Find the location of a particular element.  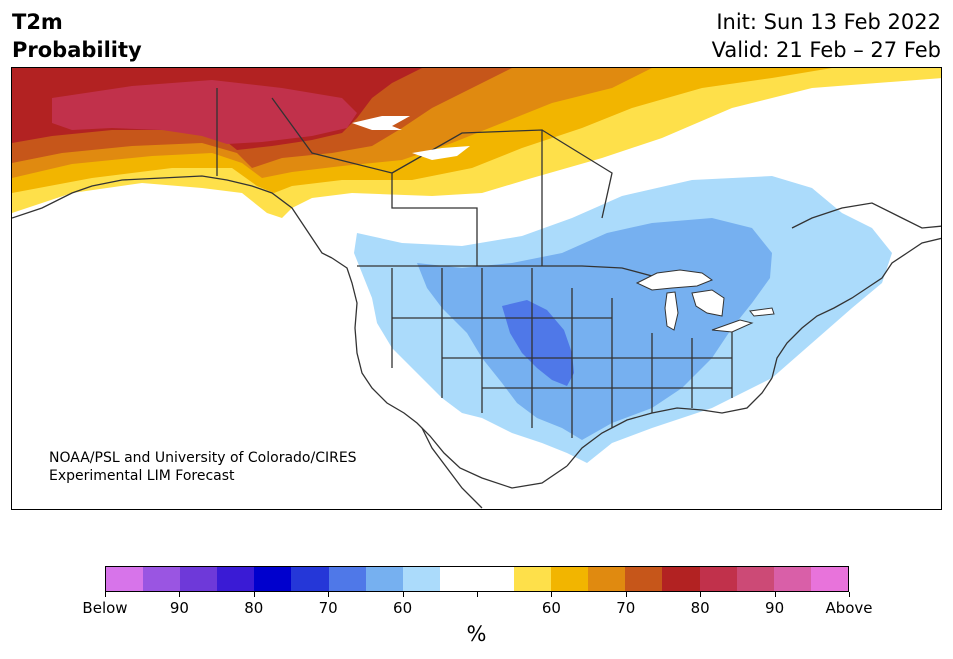

mexico-coast is located at coordinates (452, 468).